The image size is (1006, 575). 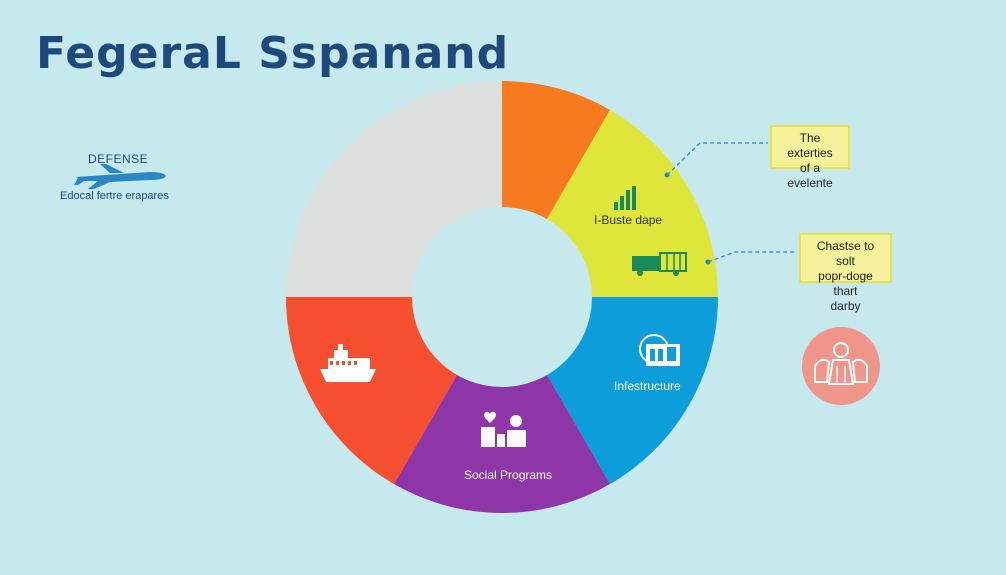 What do you see at coordinates (114, 196) in the screenshot?
I see `defense-subtext: Edocal fertre erapares` at bounding box center [114, 196].